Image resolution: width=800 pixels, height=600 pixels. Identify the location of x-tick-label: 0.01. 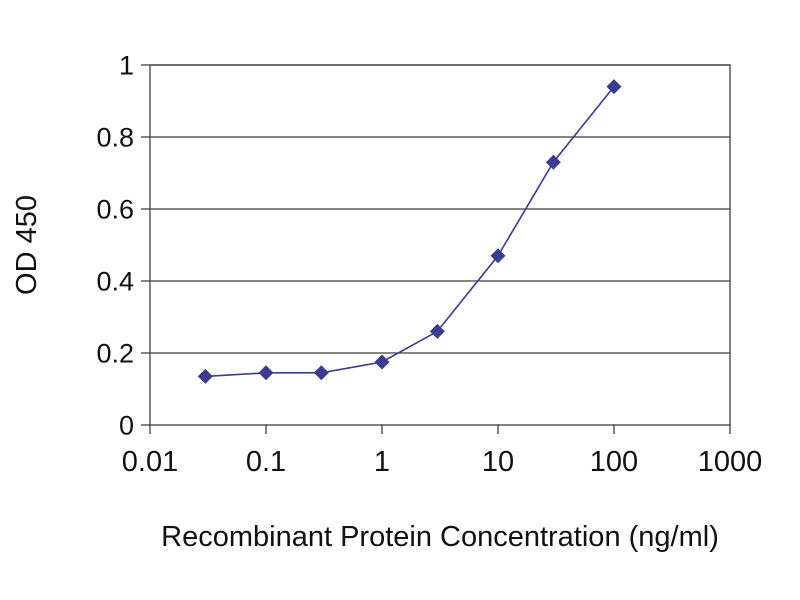
(150, 462).